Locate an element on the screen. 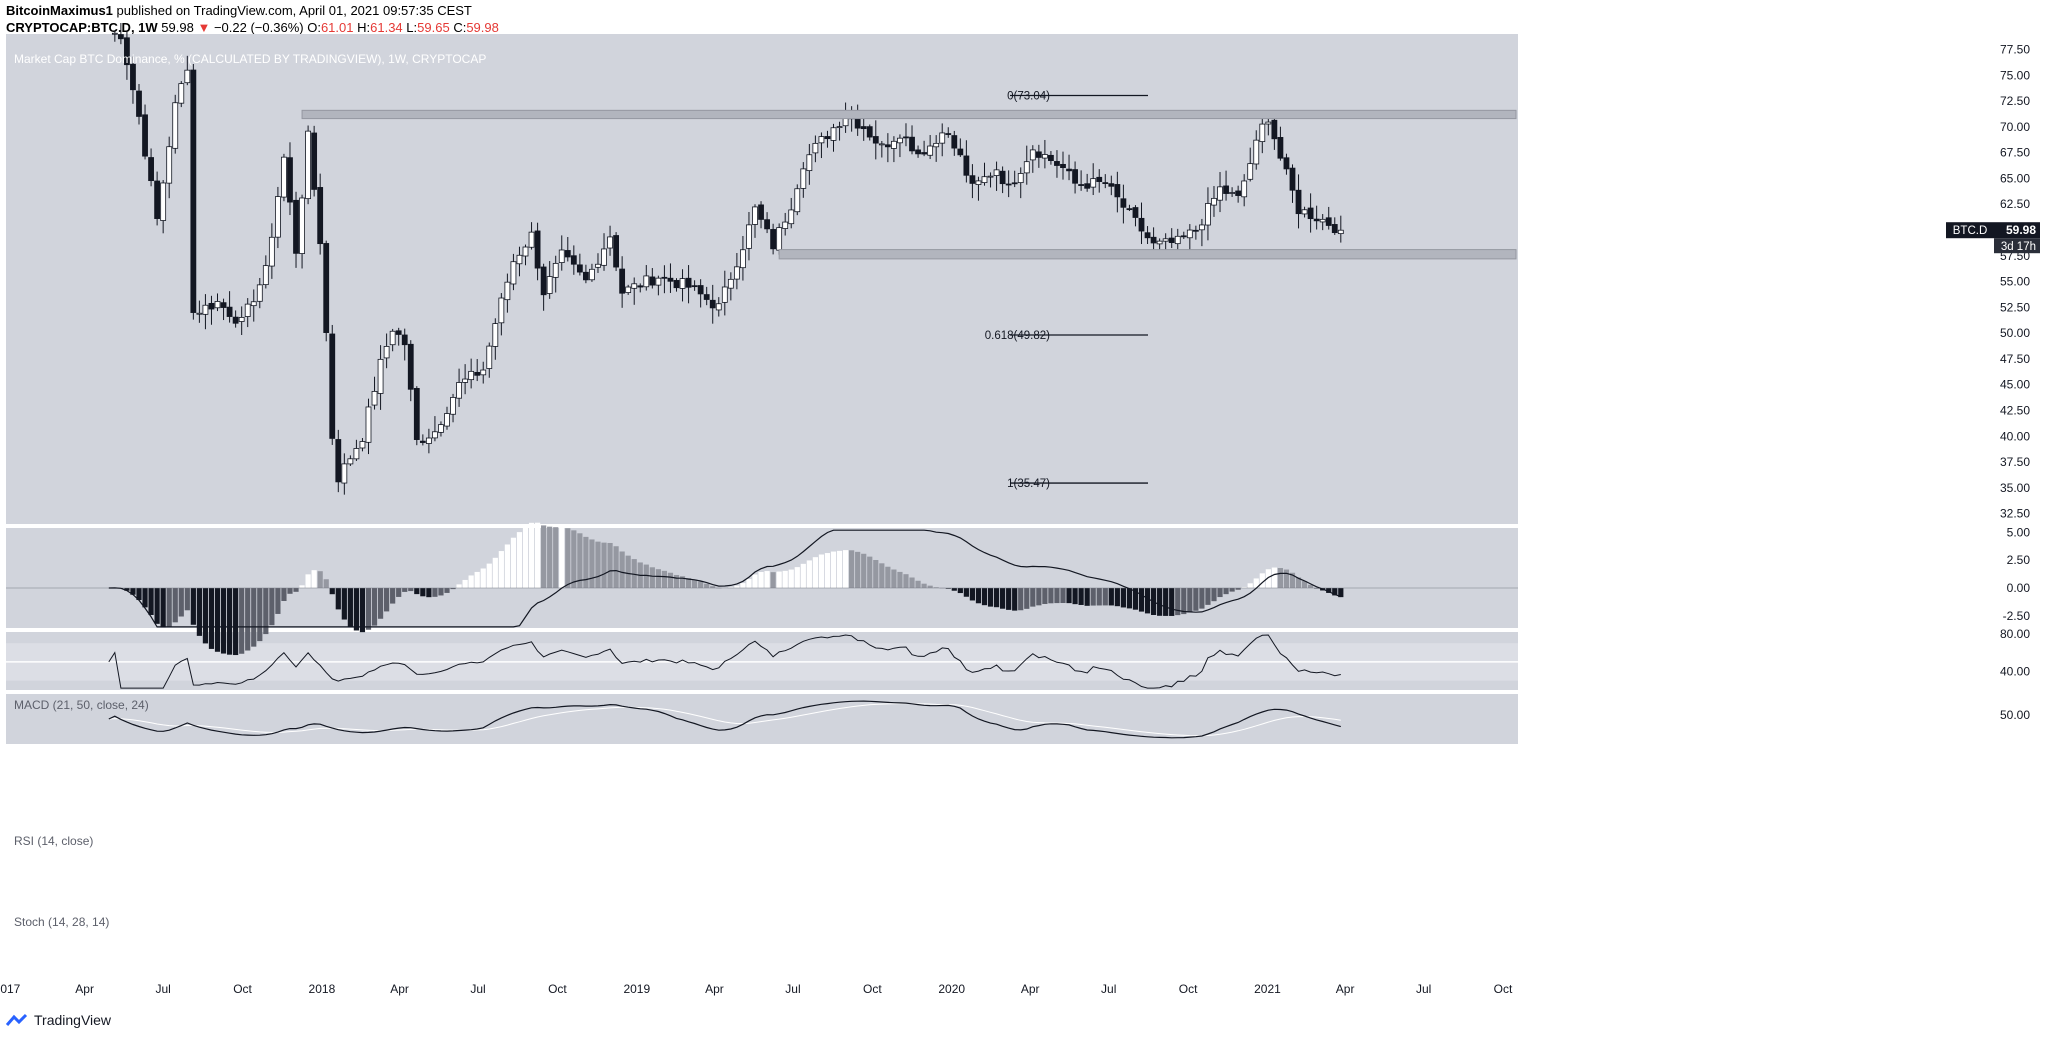  rsi-title: RSI (14, close) is located at coordinates (53, 841).